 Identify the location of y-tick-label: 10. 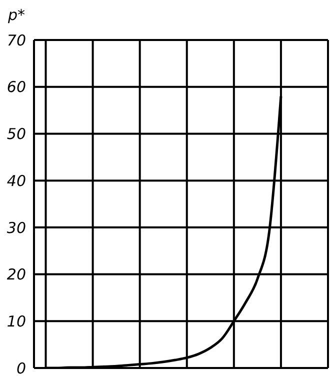
(16, 321).